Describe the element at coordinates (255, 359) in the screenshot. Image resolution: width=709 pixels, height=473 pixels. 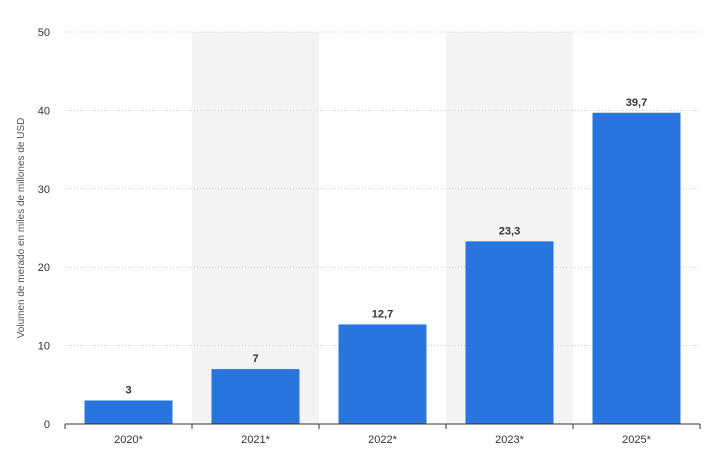
I see `data-label: 7` at that location.